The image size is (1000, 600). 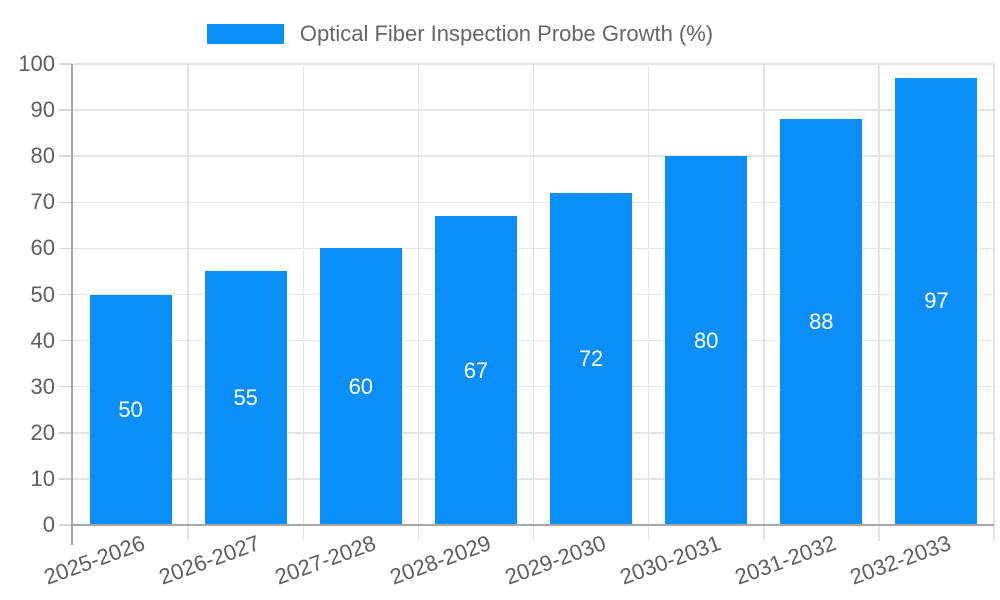 I want to click on x-axis-tick-label: 2029-2030, so click(x=555, y=560).